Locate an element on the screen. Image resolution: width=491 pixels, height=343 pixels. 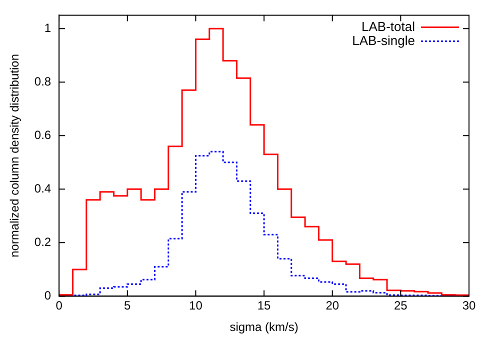
x-tick-label: 15 is located at coordinates (264, 305).